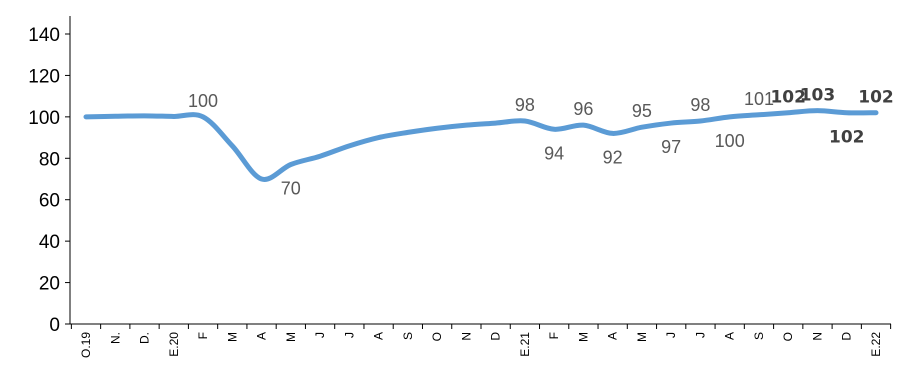 This screenshot has height=365, width=911. Describe the element at coordinates (525, 344) in the screenshot. I see `x-tick-label: E.21` at that location.